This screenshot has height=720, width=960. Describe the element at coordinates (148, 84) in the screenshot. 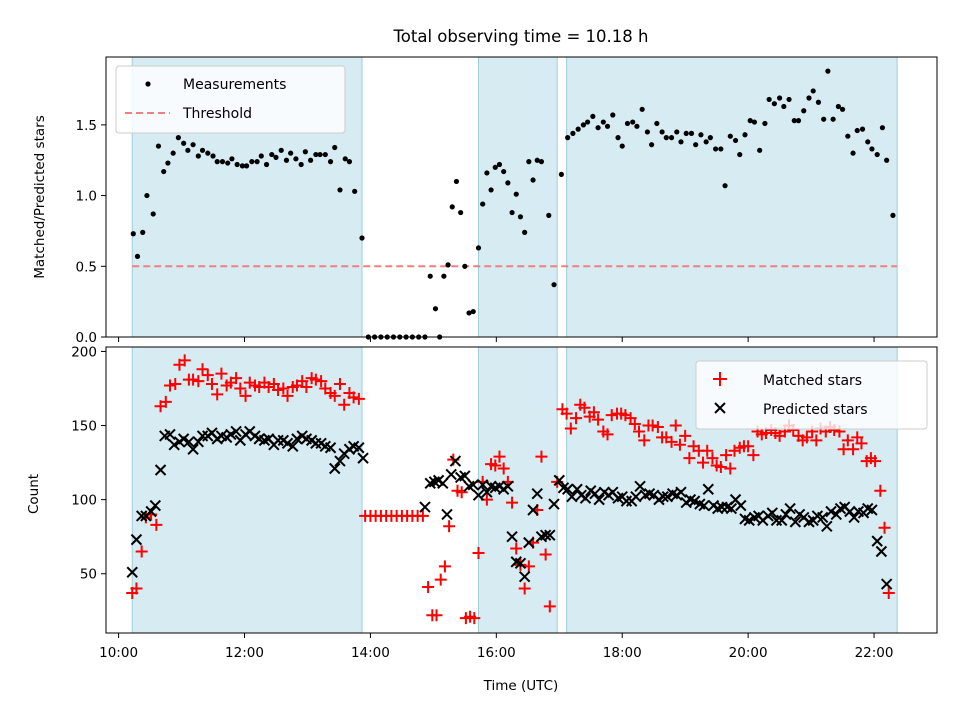

I see `legend-measurements-marker` at that location.